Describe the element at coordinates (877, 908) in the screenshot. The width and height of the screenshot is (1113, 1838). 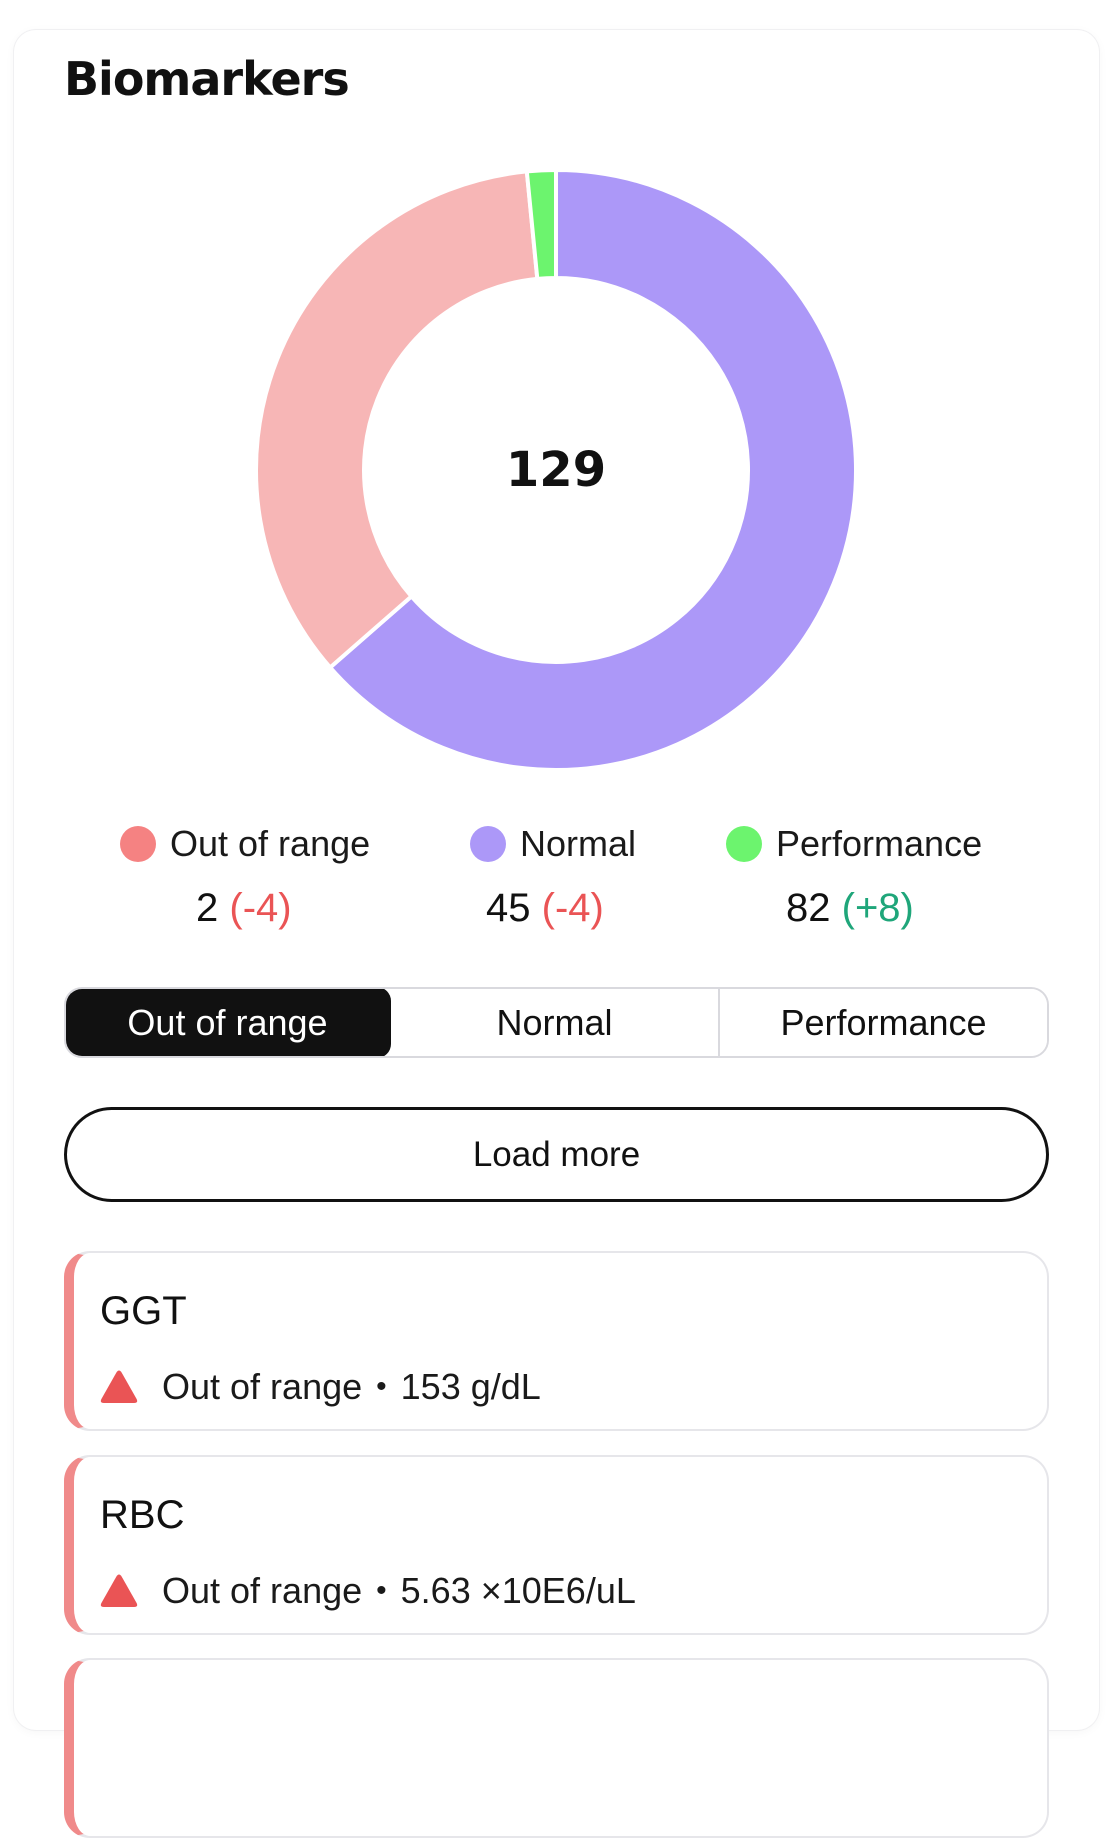
I see `legend-delta: (+8)` at that location.